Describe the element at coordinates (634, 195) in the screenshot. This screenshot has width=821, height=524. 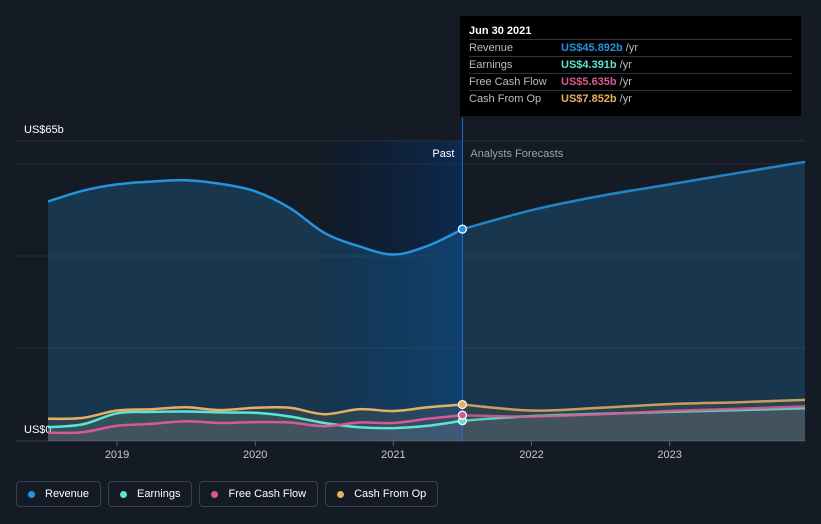
I see `series-forecast-line-revenue` at that location.